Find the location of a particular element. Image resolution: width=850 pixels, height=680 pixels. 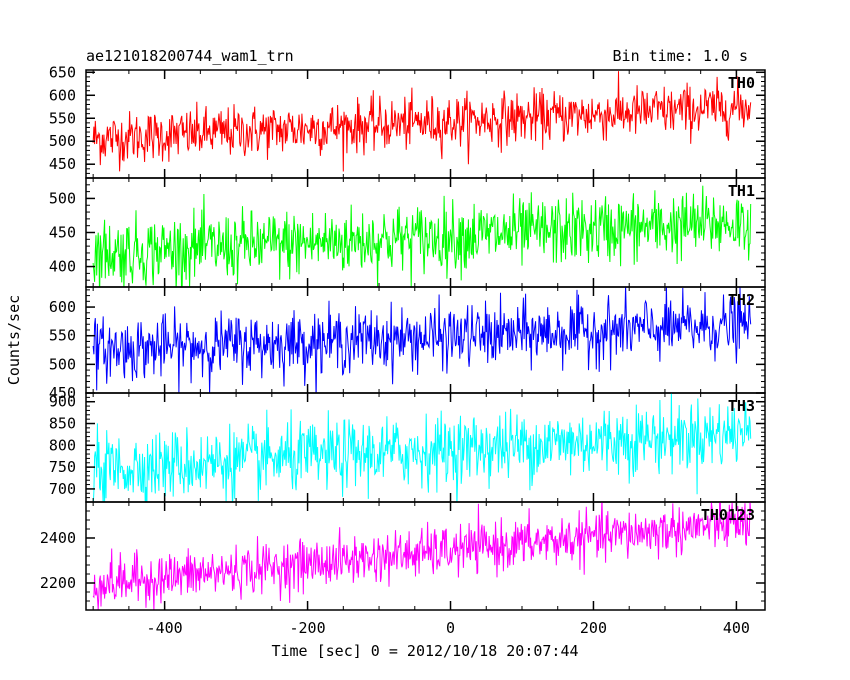

y-tick-label: 400 is located at coordinates (62, 267).